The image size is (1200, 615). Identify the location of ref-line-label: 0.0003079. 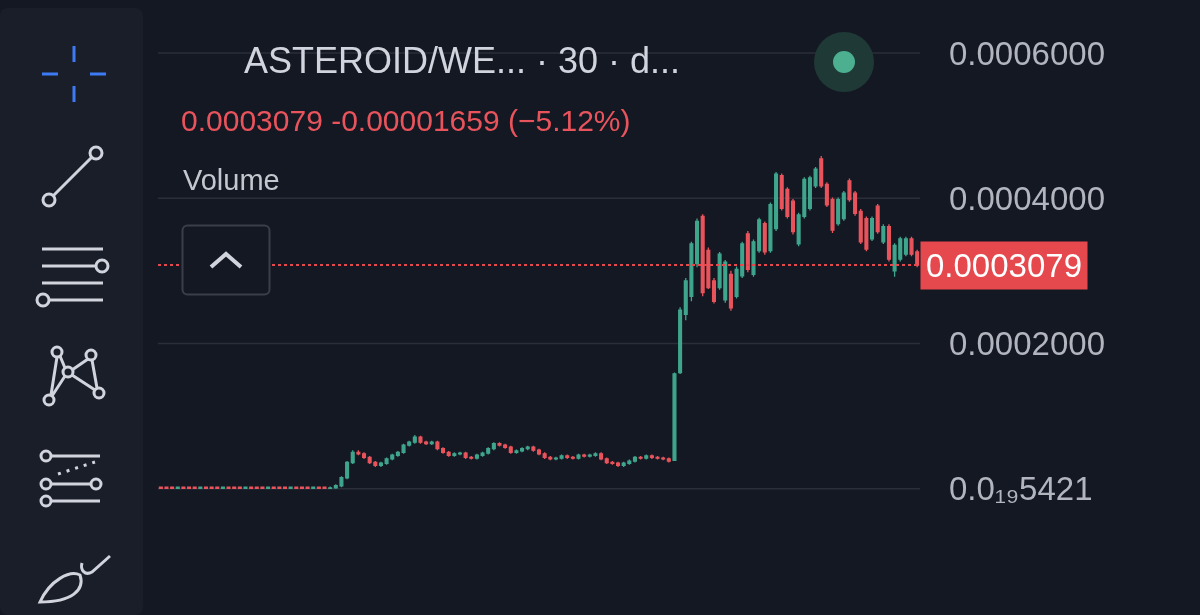
(1004, 265).